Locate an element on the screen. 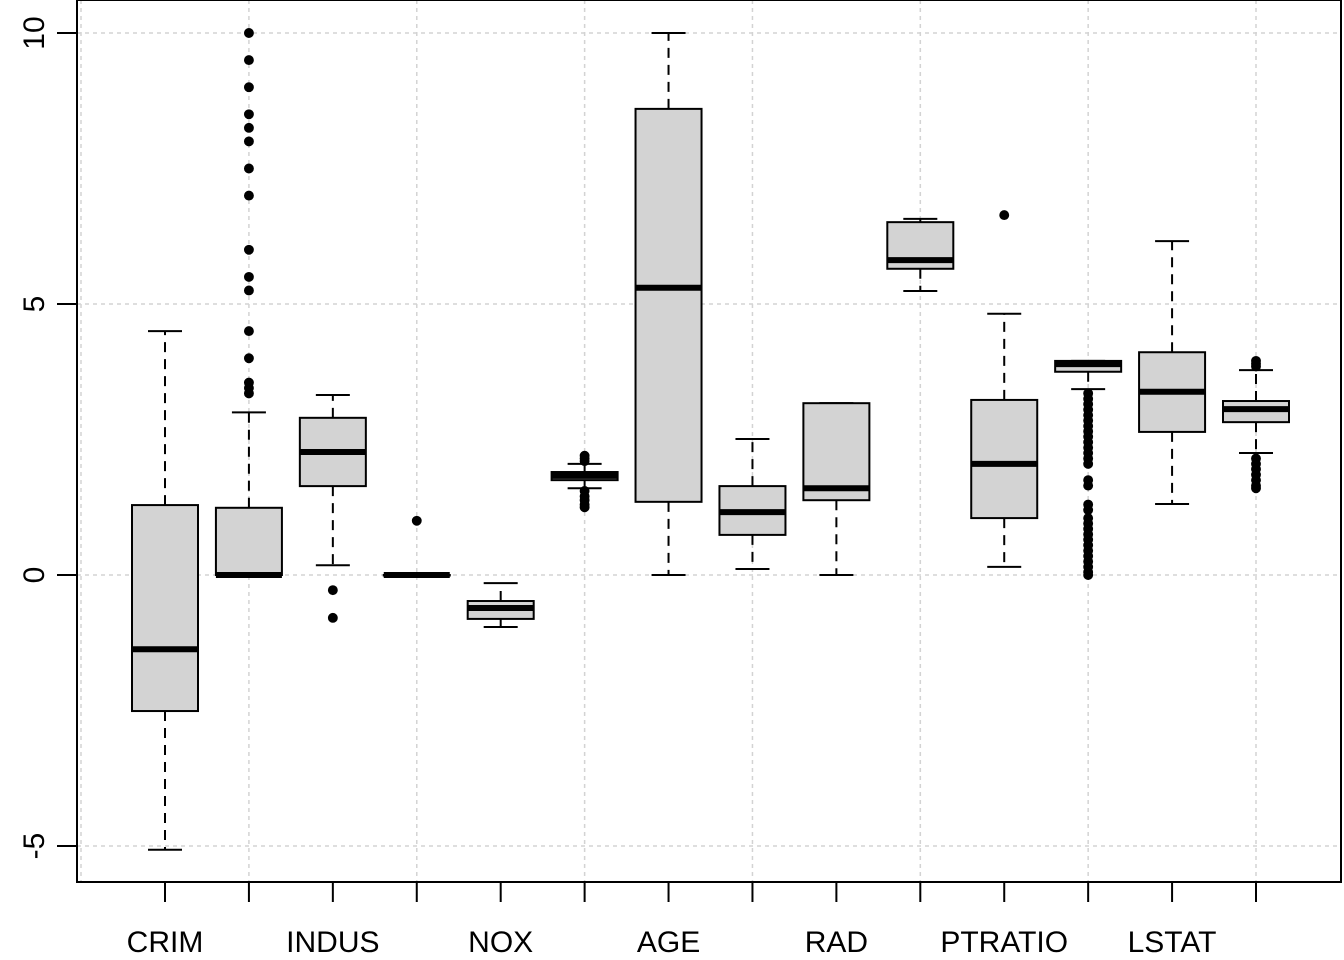 Image resolution: width=1344 pixels, height=960 pixels. y-tick-label: 10 is located at coordinates (34, 32).